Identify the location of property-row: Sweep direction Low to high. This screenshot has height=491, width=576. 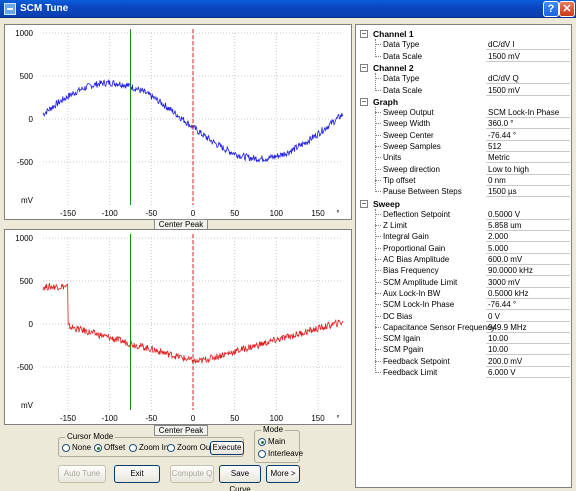
(463, 169).